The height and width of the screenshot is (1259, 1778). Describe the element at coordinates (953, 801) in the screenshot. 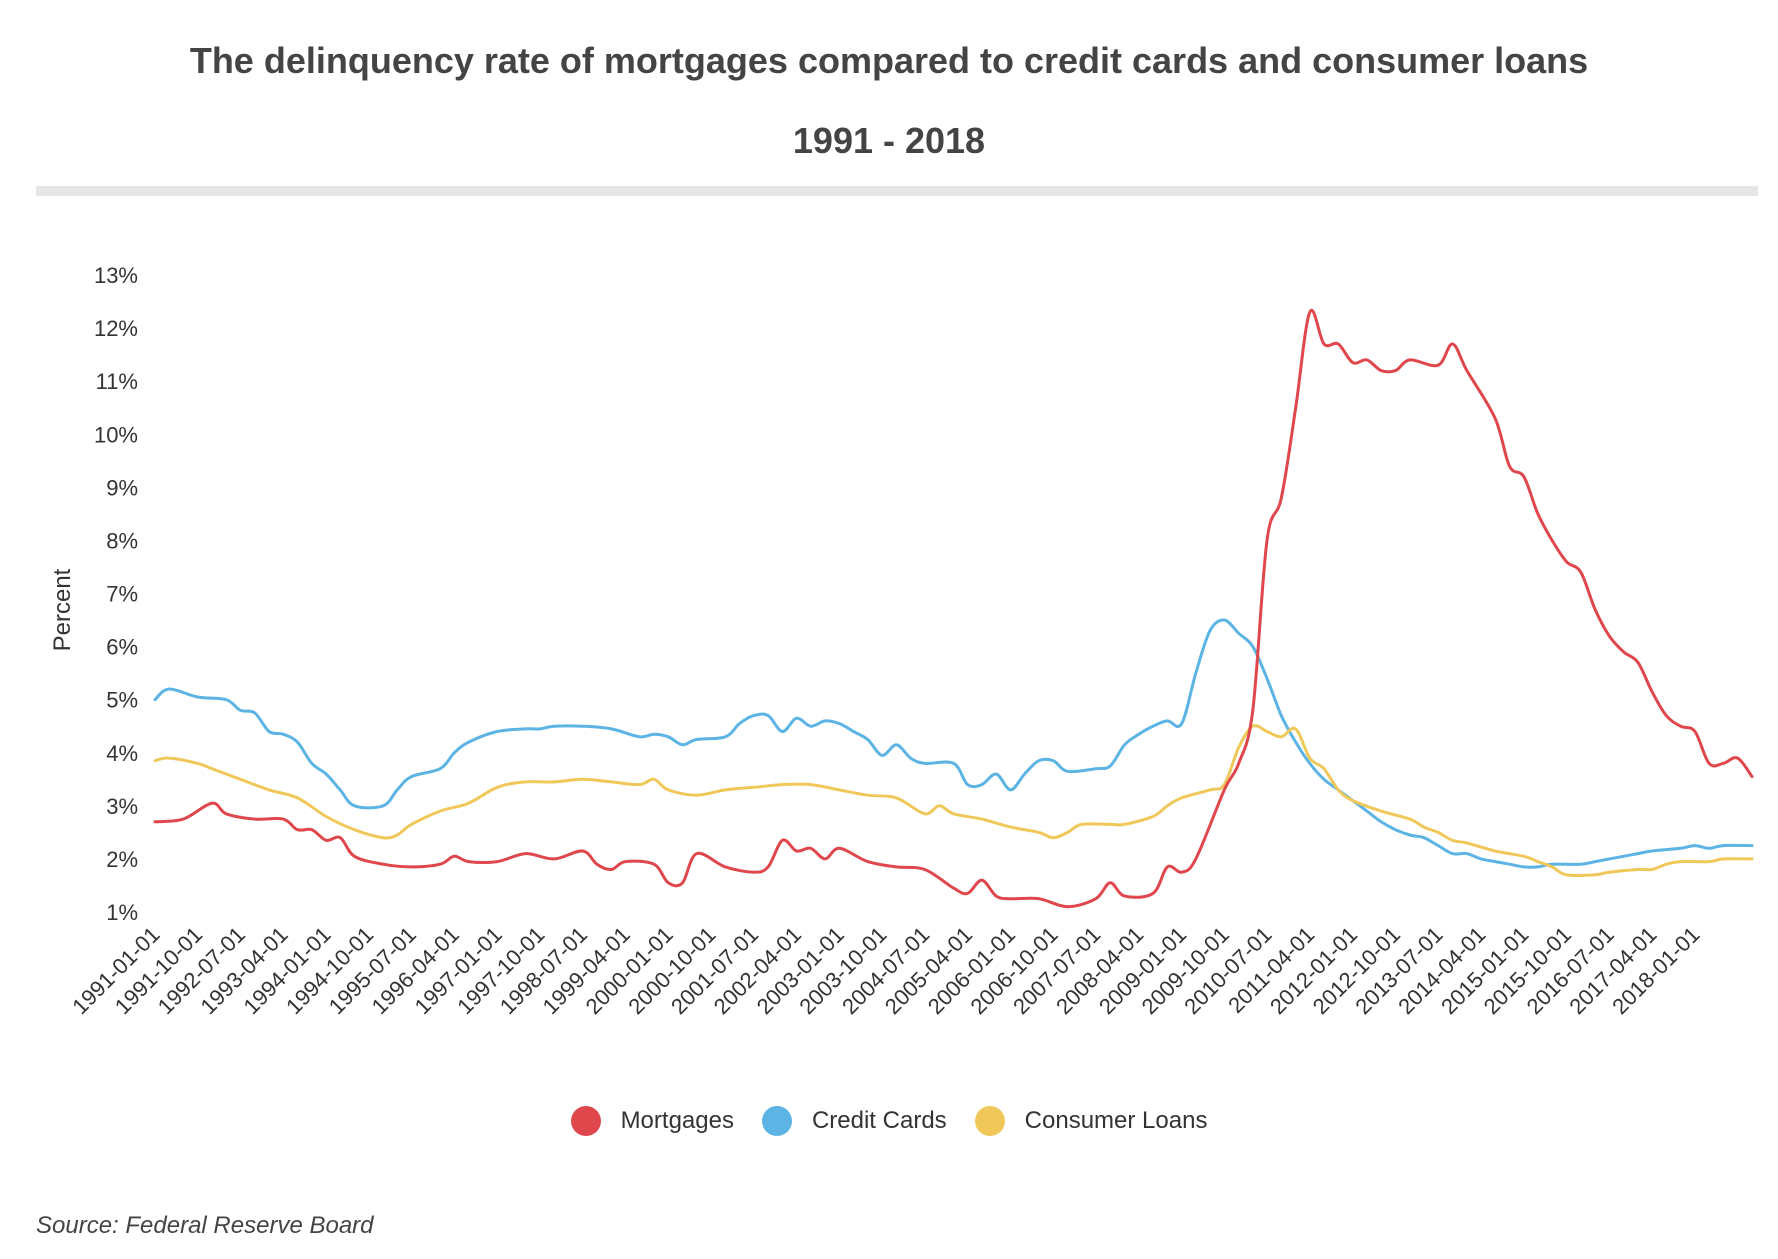

I see `series-line-consumer-loans` at that location.